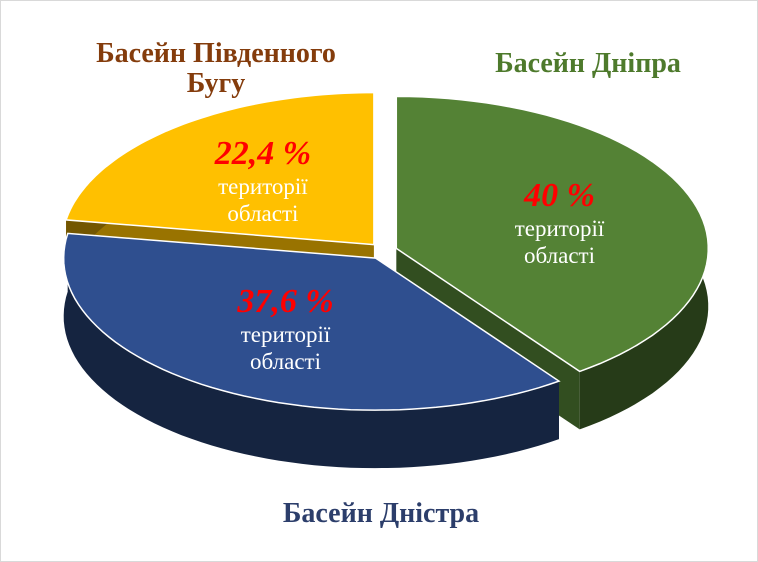  I want to click on value-label: 40 %, so click(559, 195).